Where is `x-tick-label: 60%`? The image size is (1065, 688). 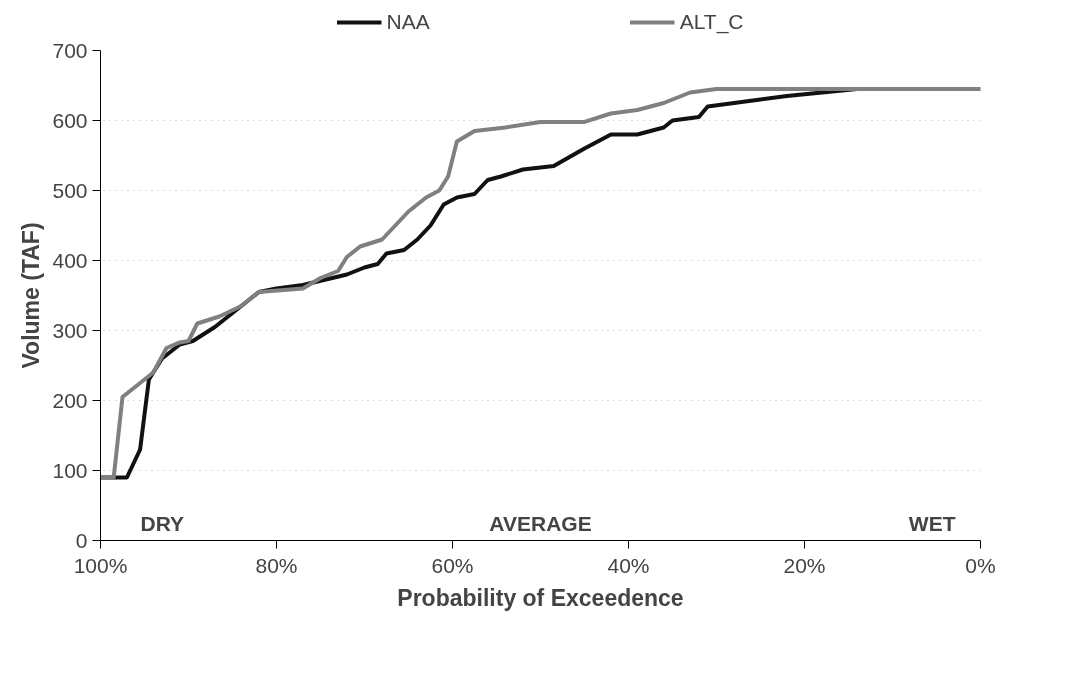
x-tick-label: 60% is located at coordinates (452, 565).